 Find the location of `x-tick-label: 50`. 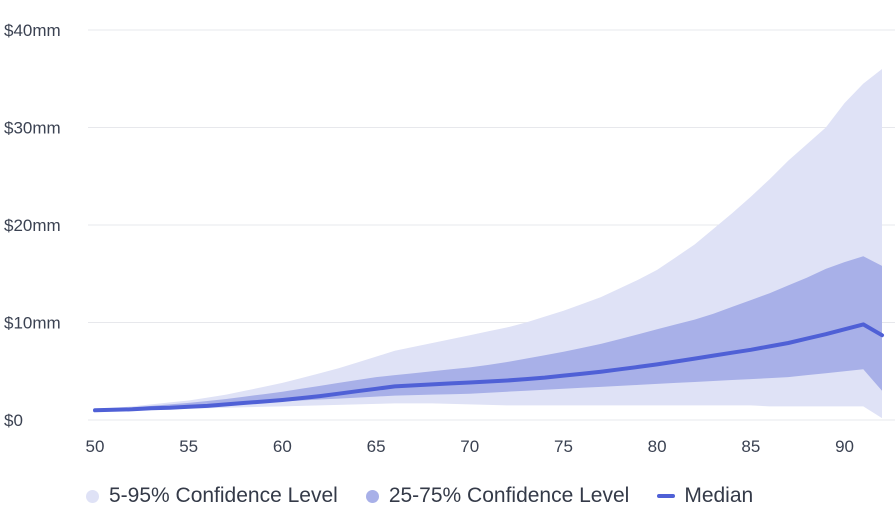

x-tick-label: 50 is located at coordinates (95, 446).